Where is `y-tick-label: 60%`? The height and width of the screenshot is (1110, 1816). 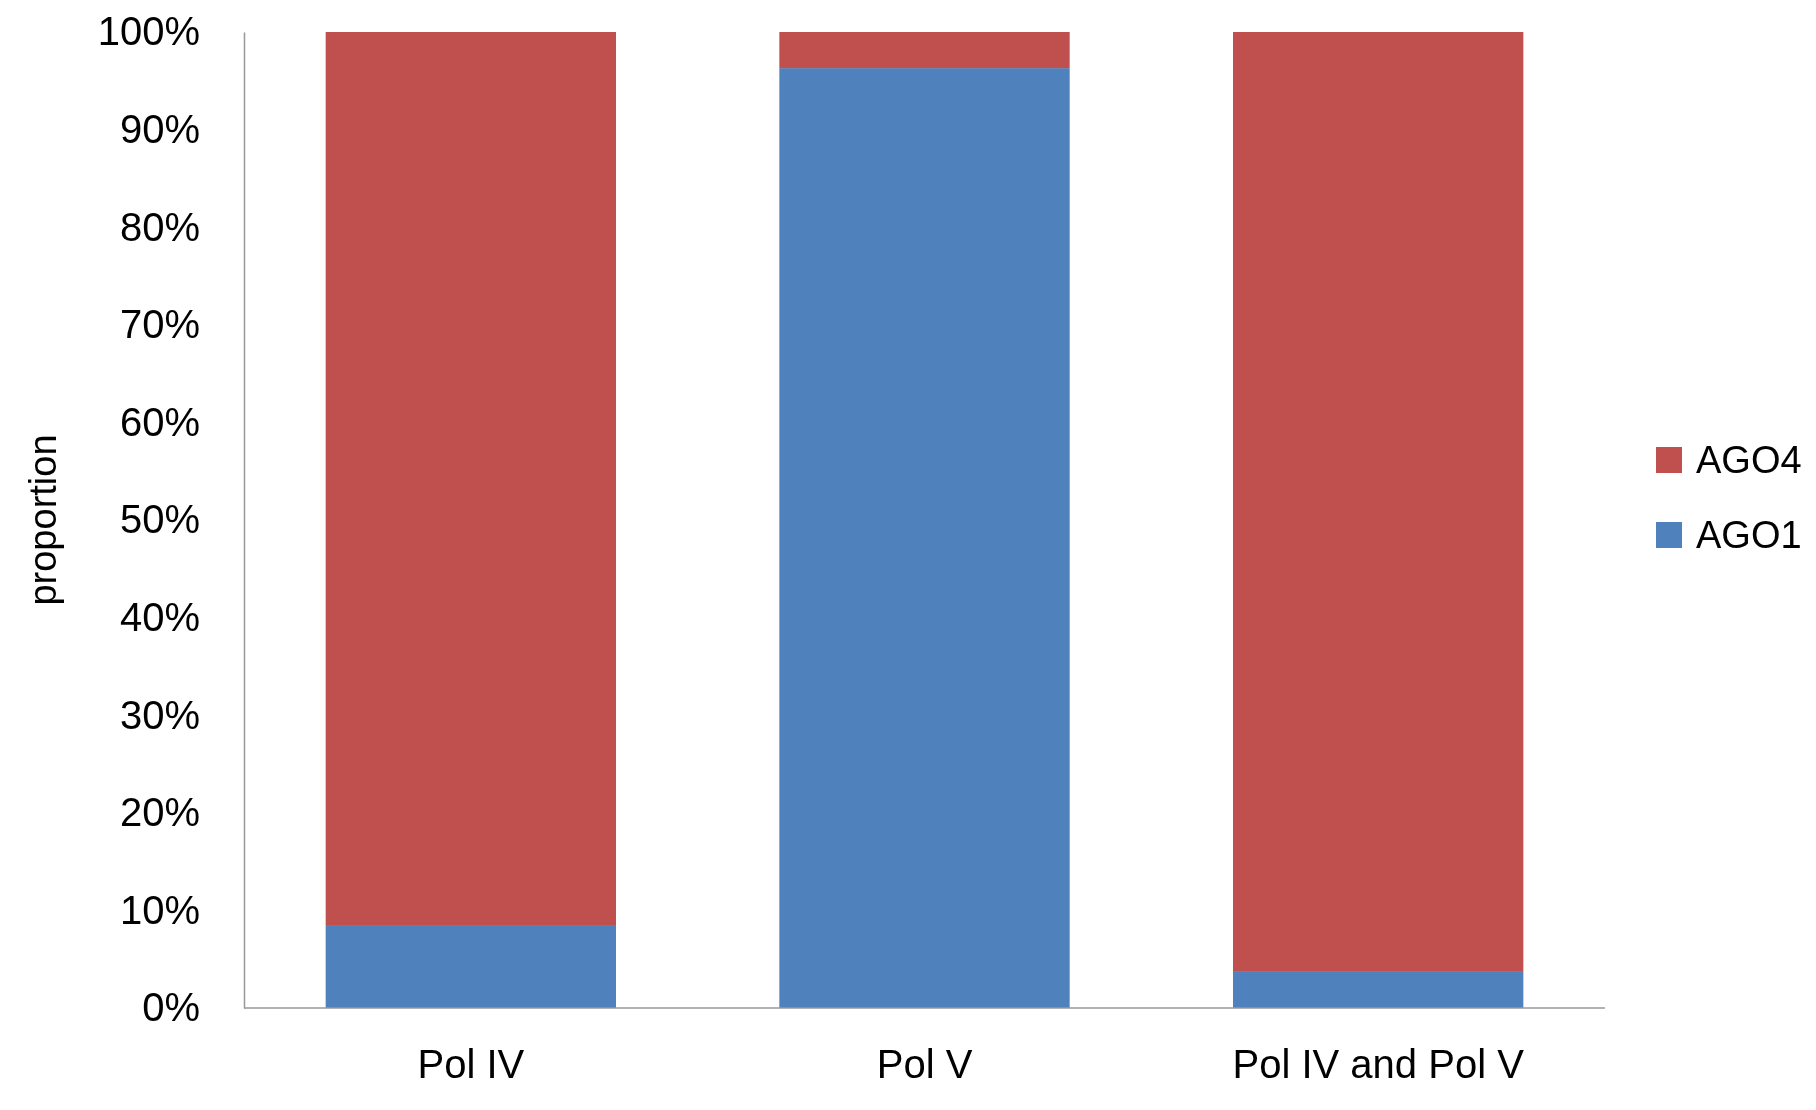
y-tick-label: 60% is located at coordinates (159, 421).